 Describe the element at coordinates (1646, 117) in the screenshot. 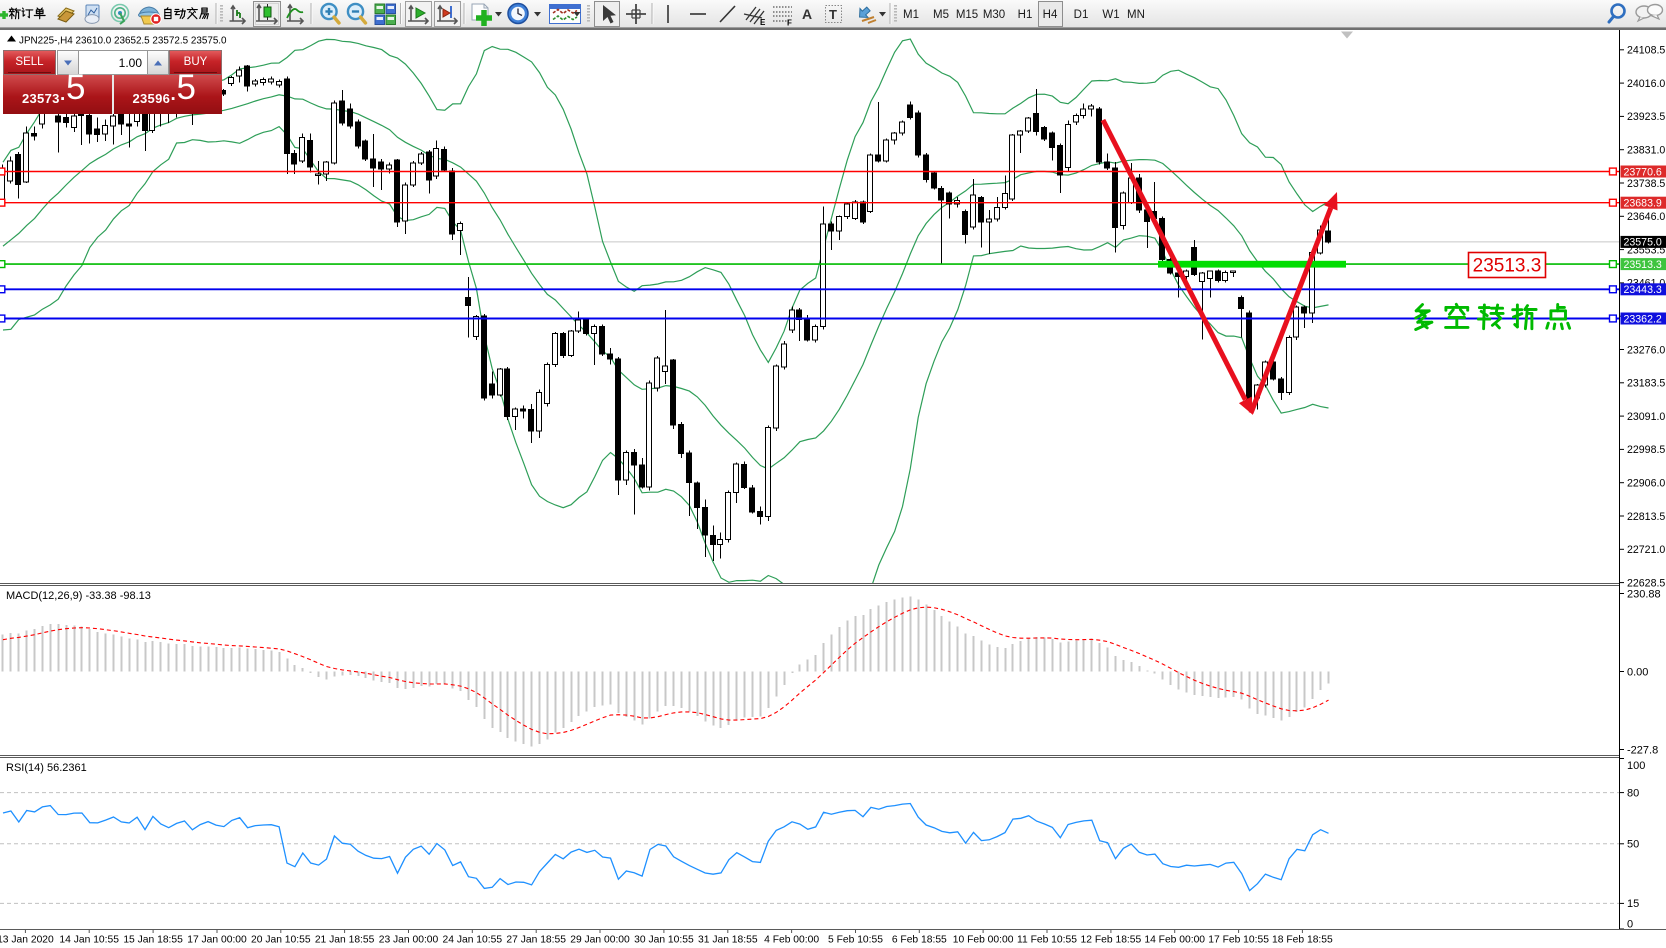

I see `svg-text: 23923.5` at that location.